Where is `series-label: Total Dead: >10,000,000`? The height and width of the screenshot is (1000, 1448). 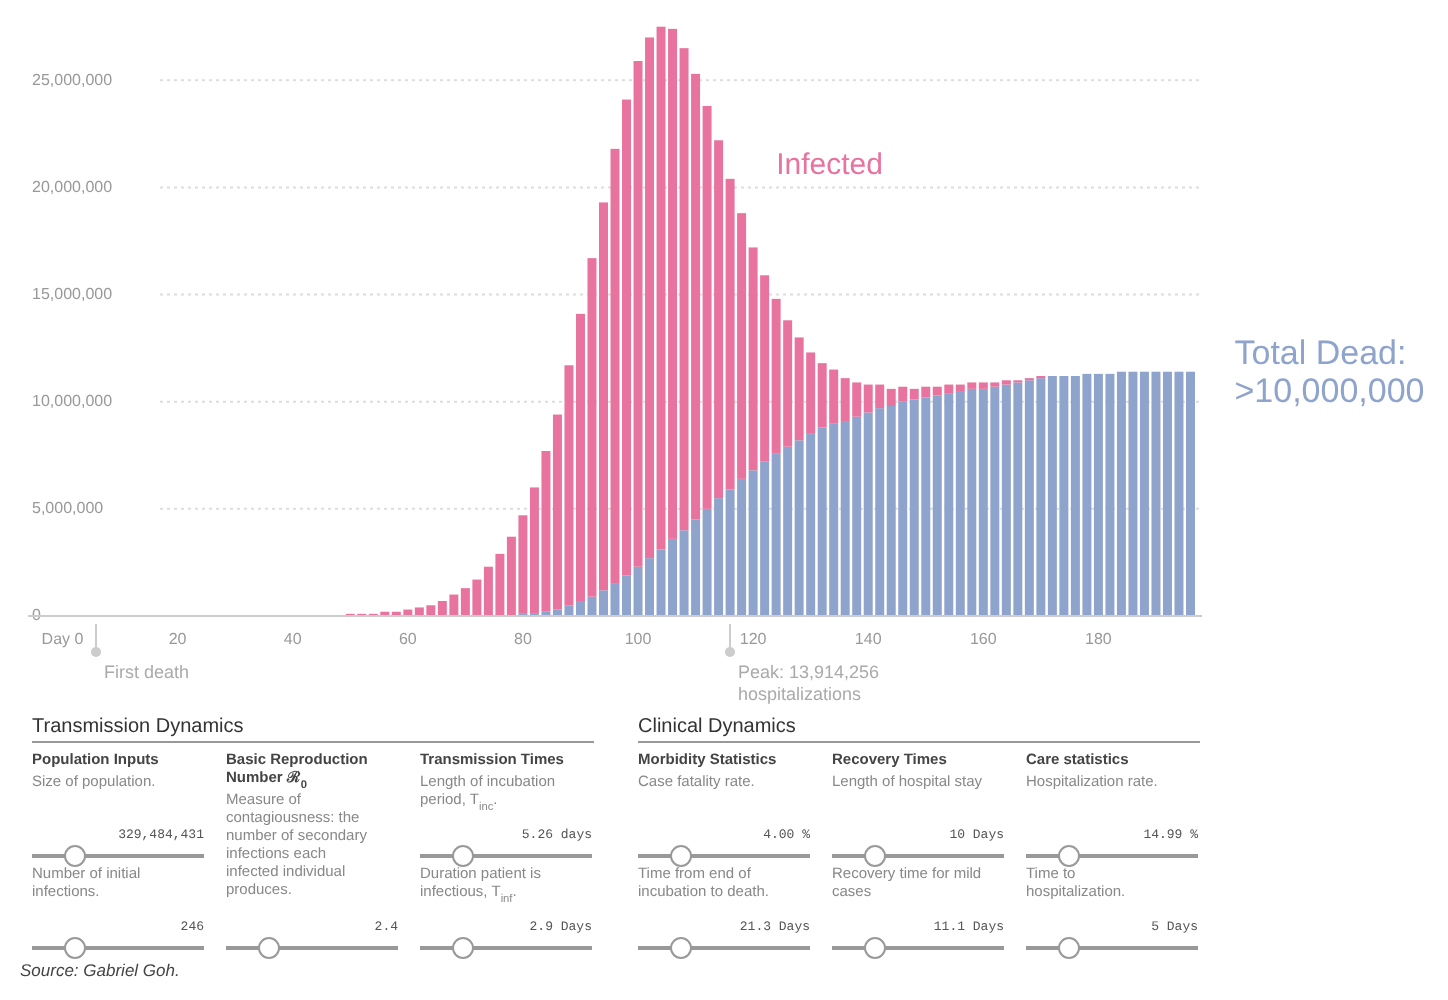 series-label: Total Dead: >10,000,000 is located at coordinates (1329, 371).